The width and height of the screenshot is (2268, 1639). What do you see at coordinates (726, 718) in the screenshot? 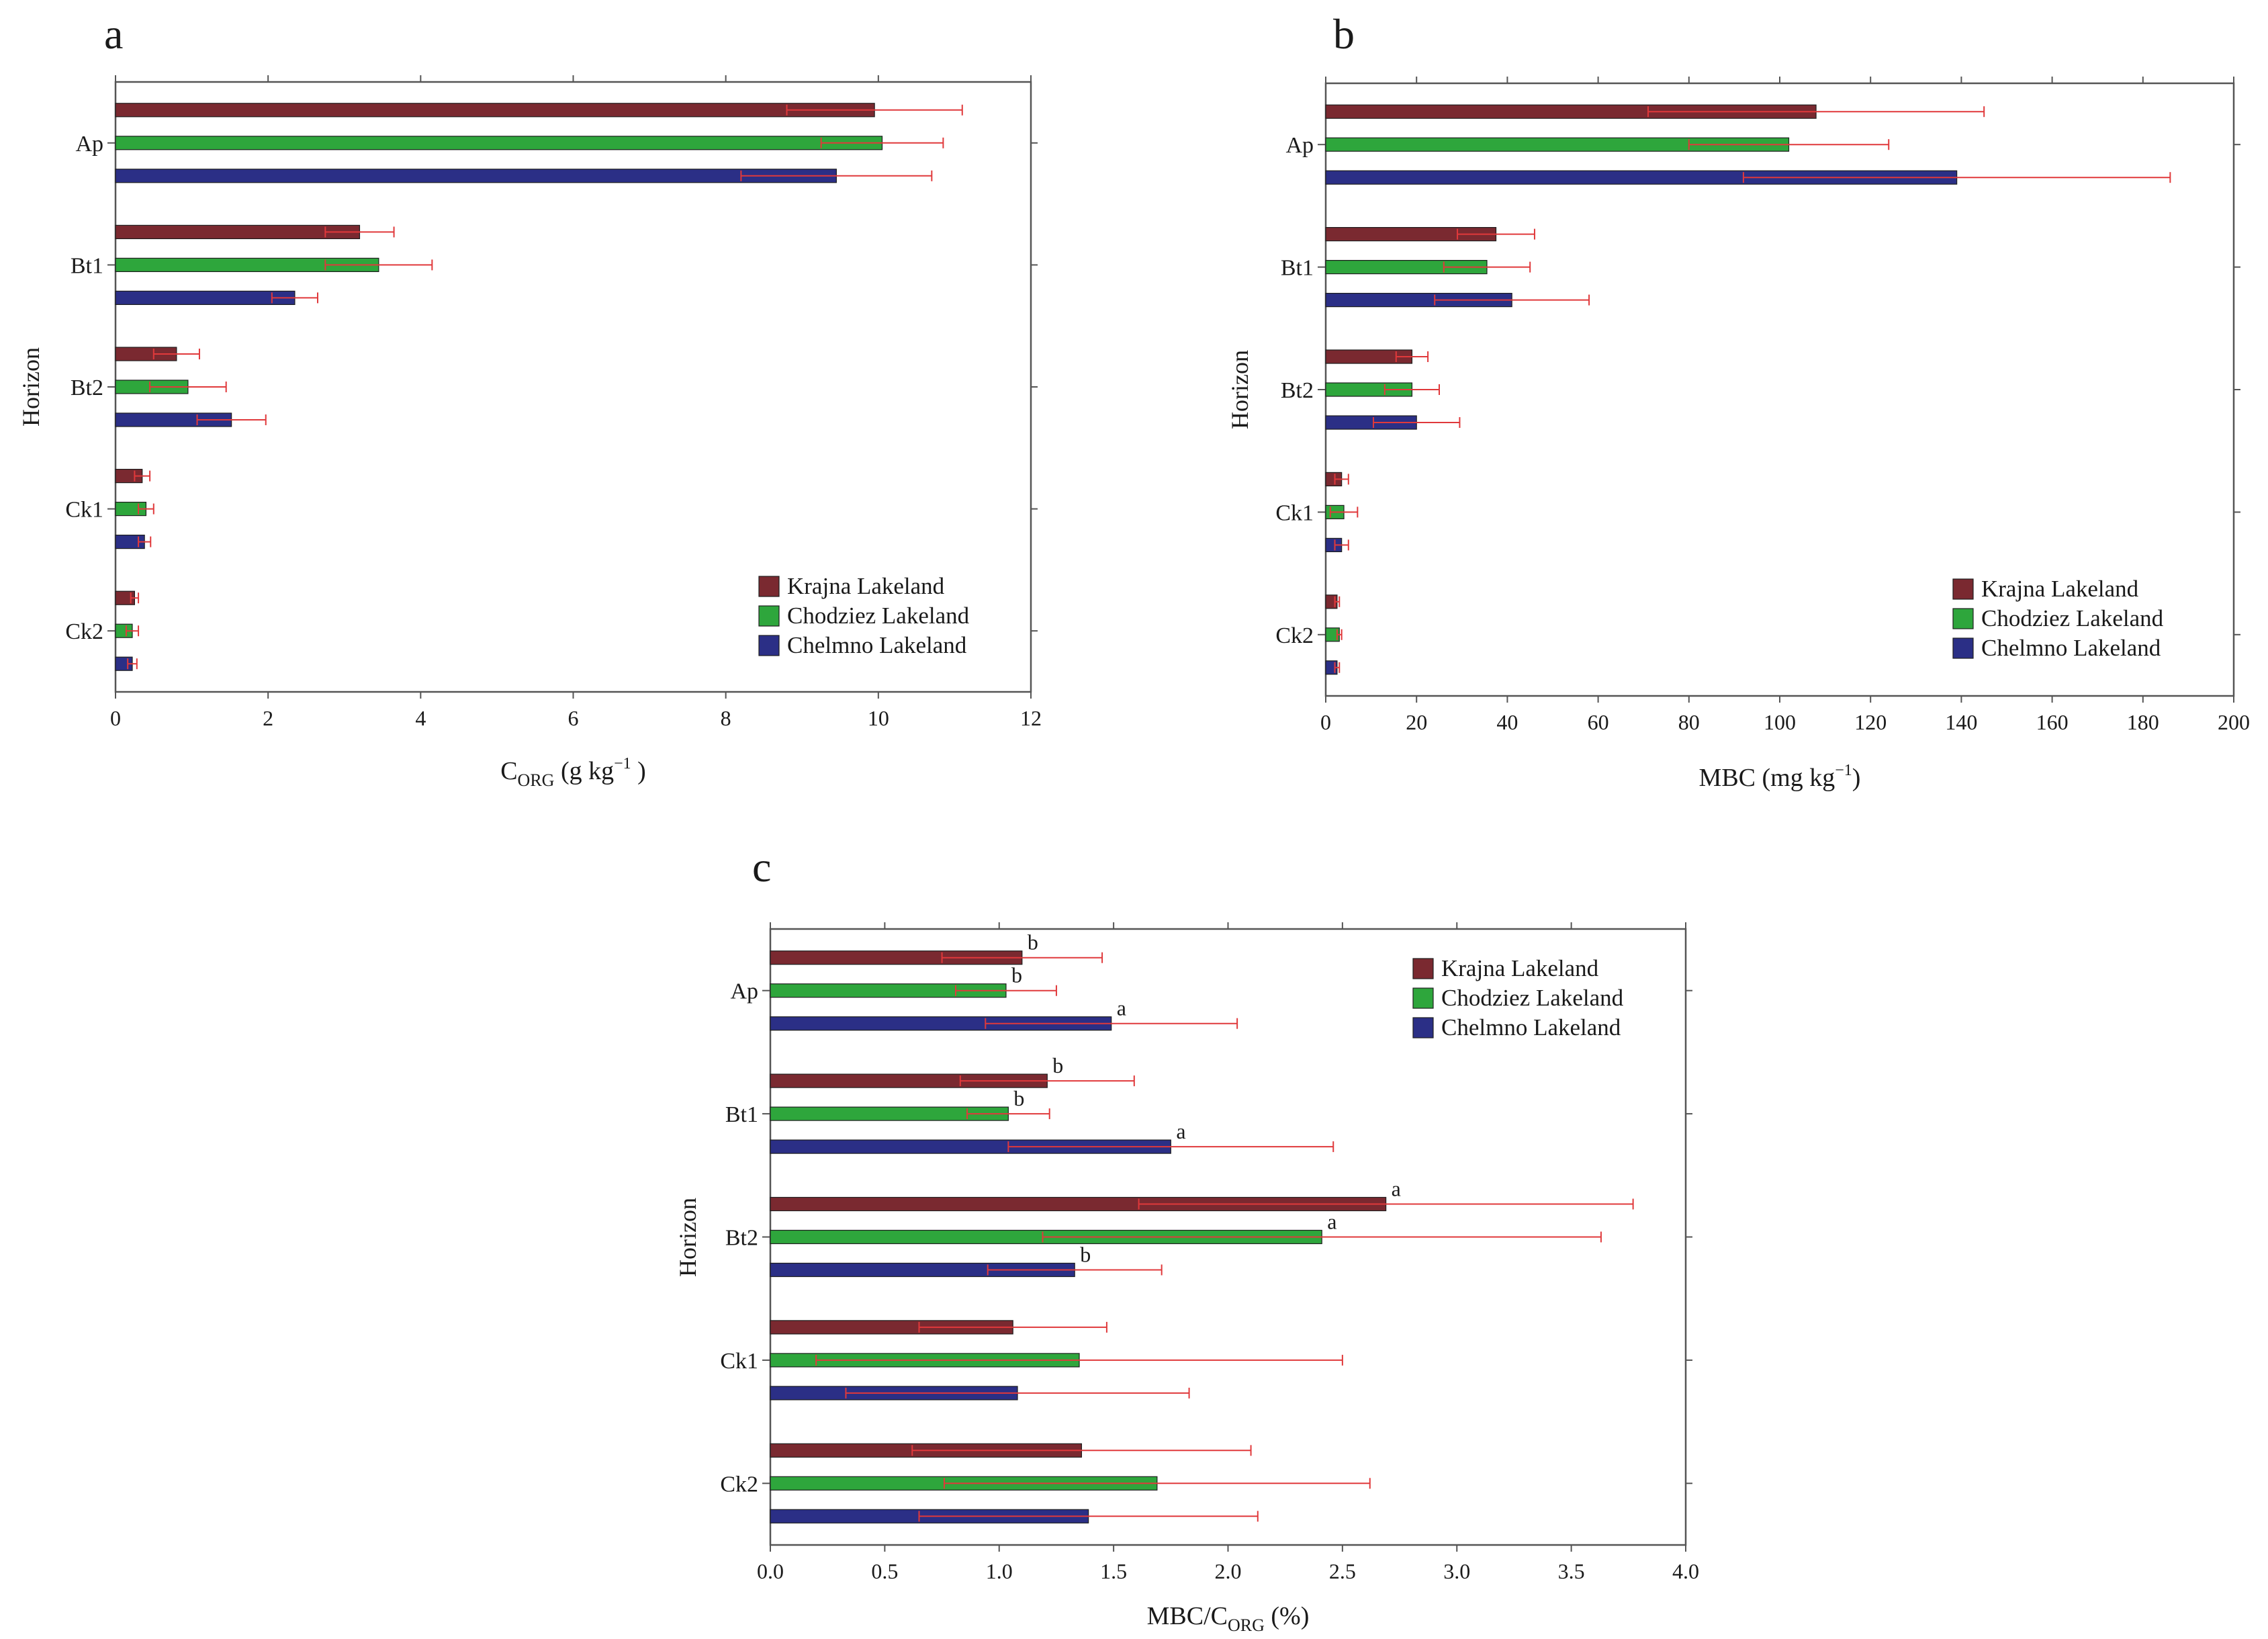
I see `x-tick-label: 8` at bounding box center [726, 718].